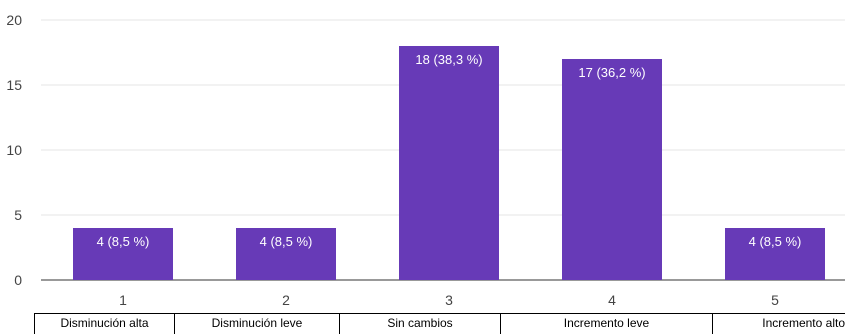 The image size is (845, 334). What do you see at coordinates (611, 72) in the screenshot?
I see `bar-data-label: 17 (36,2 %)` at bounding box center [611, 72].